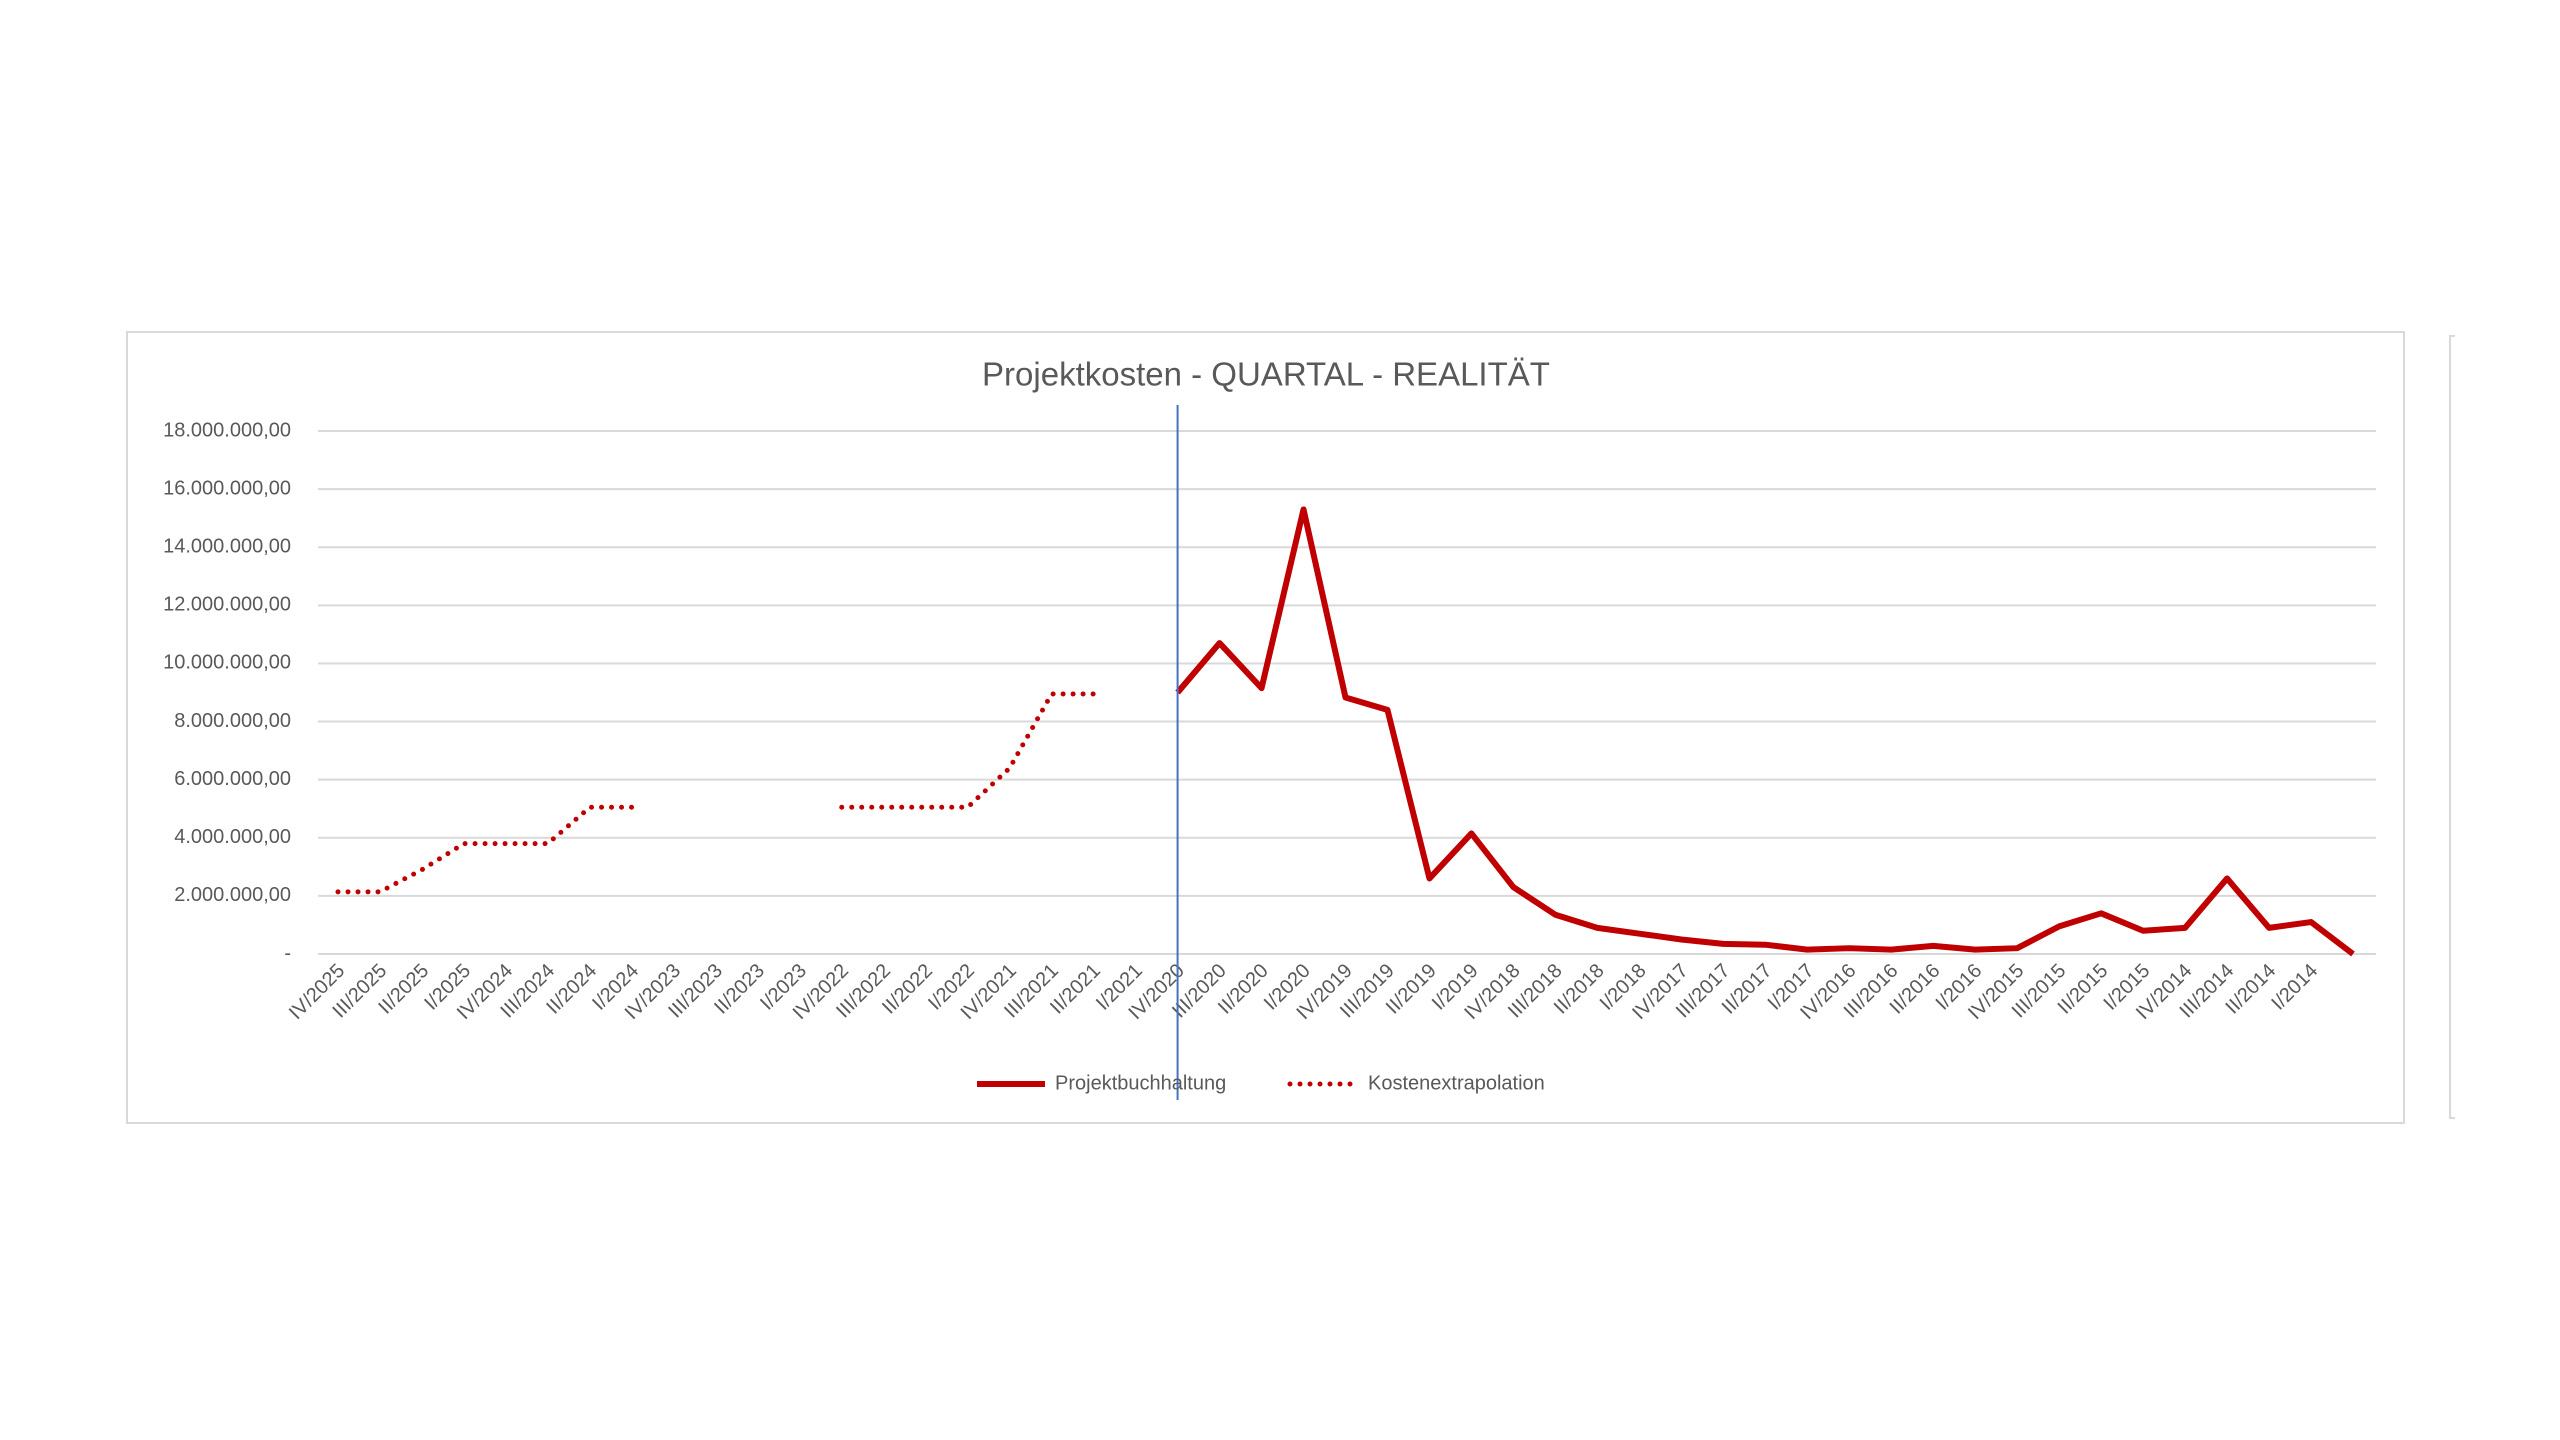  Describe the element at coordinates (227, 430) in the screenshot. I see `y-tick-label: 18.000.000,00` at that location.